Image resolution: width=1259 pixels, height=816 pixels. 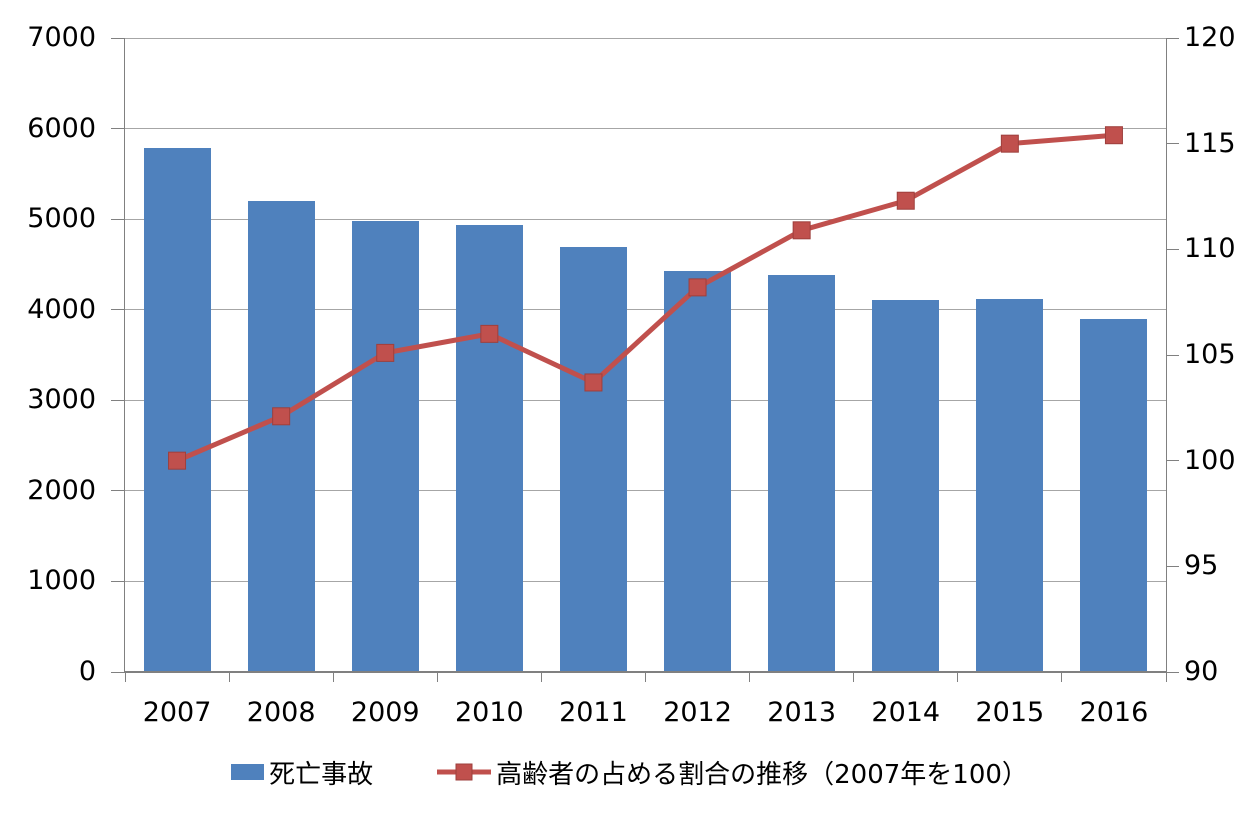 What do you see at coordinates (177, 460) in the screenshot?
I see `line-marker-2007` at bounding box center [177, 460].